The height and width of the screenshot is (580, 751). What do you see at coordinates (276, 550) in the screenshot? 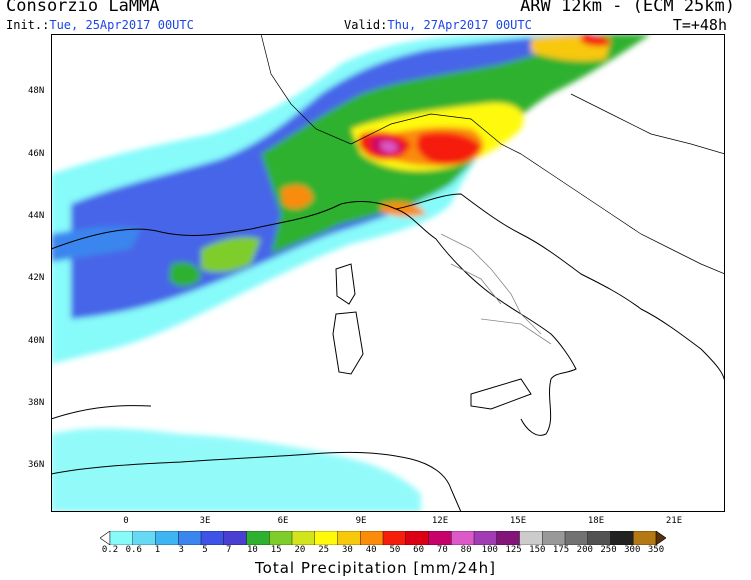
I see `colorbar-tick-label: 15` at bounding box center [276, 550].